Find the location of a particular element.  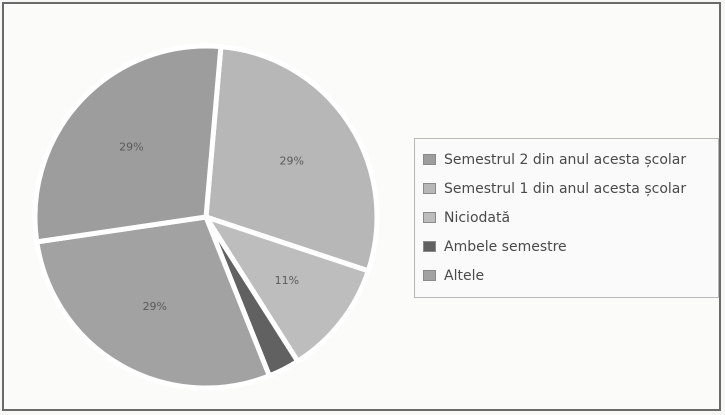

slice-label-1: 29% is located at coordinates (291, 161).